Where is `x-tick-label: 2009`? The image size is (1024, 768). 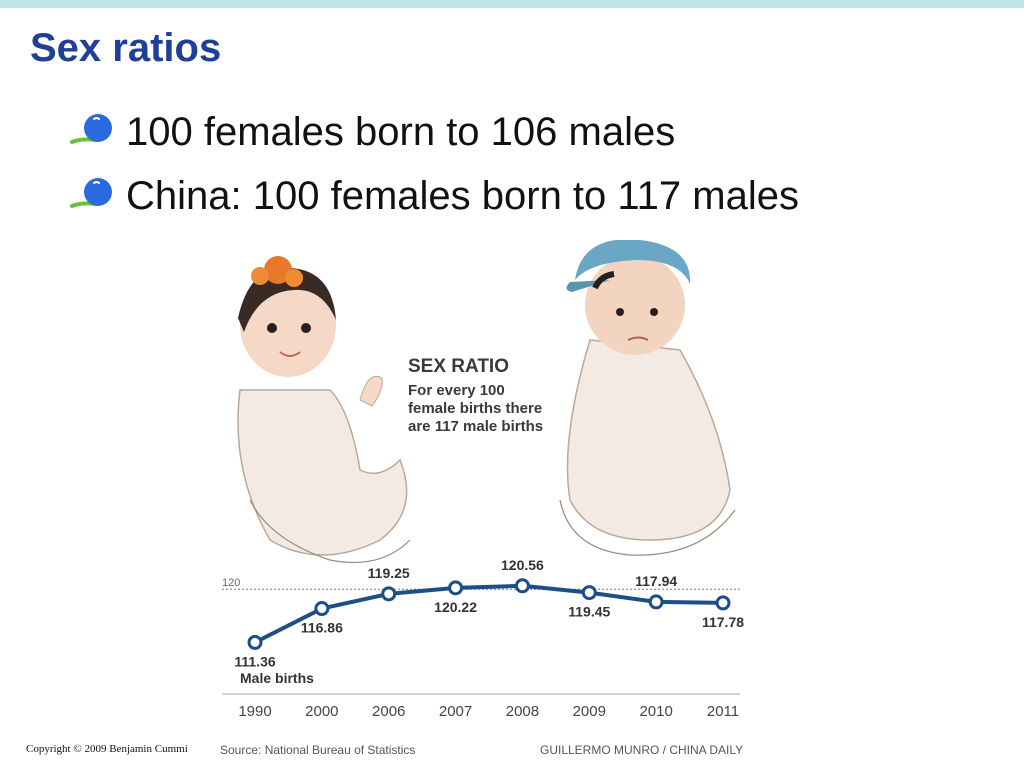
x-tick-label: 2009 is located at coordinates (589, 711).